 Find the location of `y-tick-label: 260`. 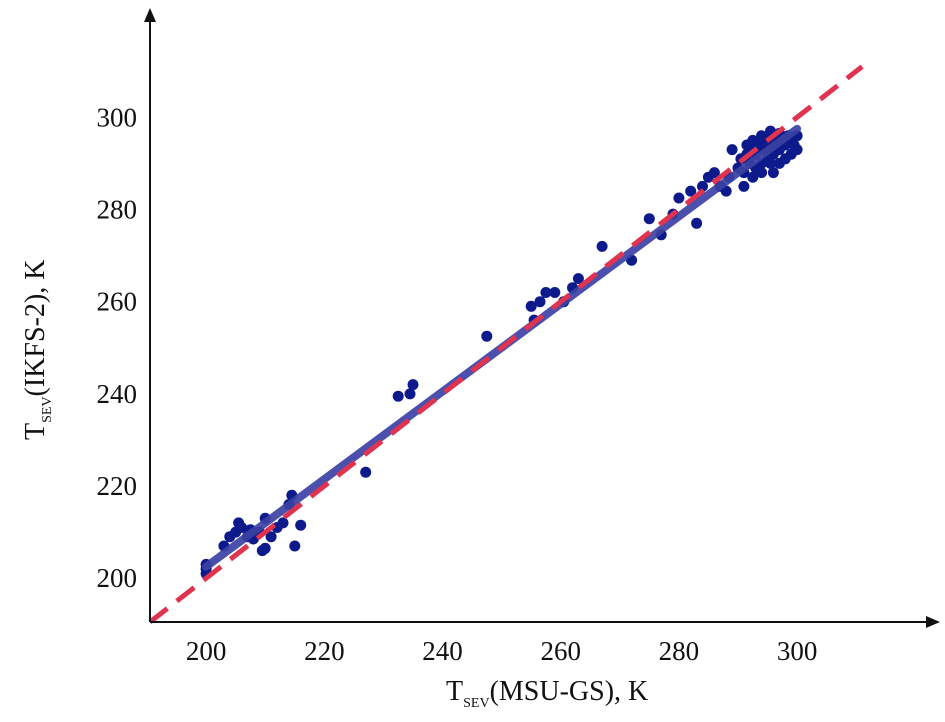

y-tick-label: 260 is located at coordinates (117, 302).